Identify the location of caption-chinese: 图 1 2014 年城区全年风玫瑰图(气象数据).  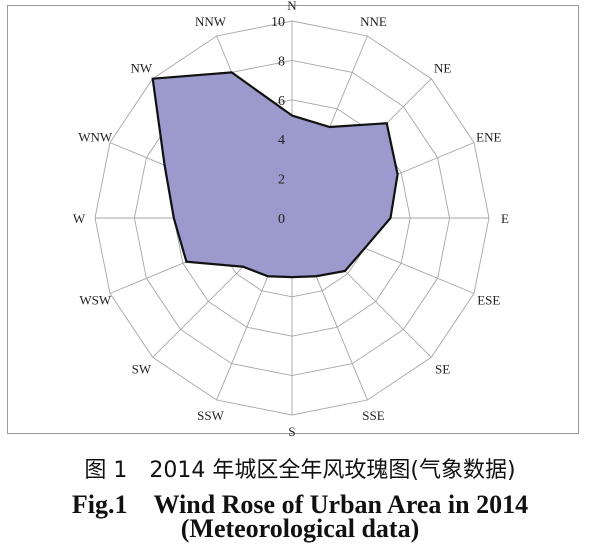
(300, 470).